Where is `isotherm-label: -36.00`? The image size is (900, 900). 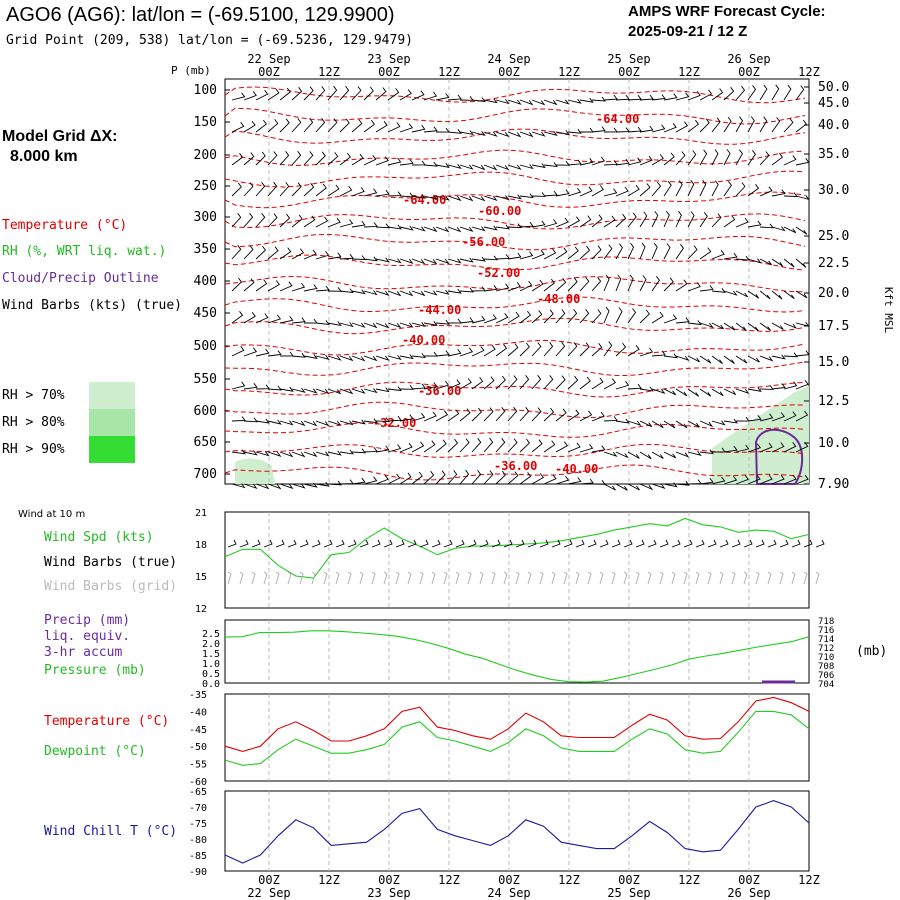
isotherm-label: -36.00 is located at coordinates (515, 466).